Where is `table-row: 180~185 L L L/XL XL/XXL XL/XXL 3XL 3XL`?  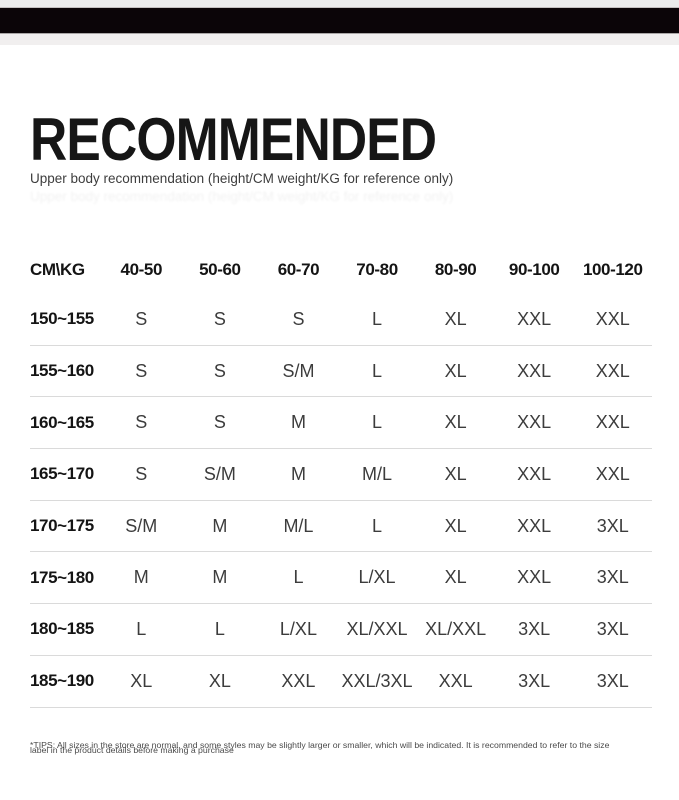
table-row: 180~185 L L L/XL XL/XXL XL/XXL 3XL 3XL is located at coordinates (341, 630).